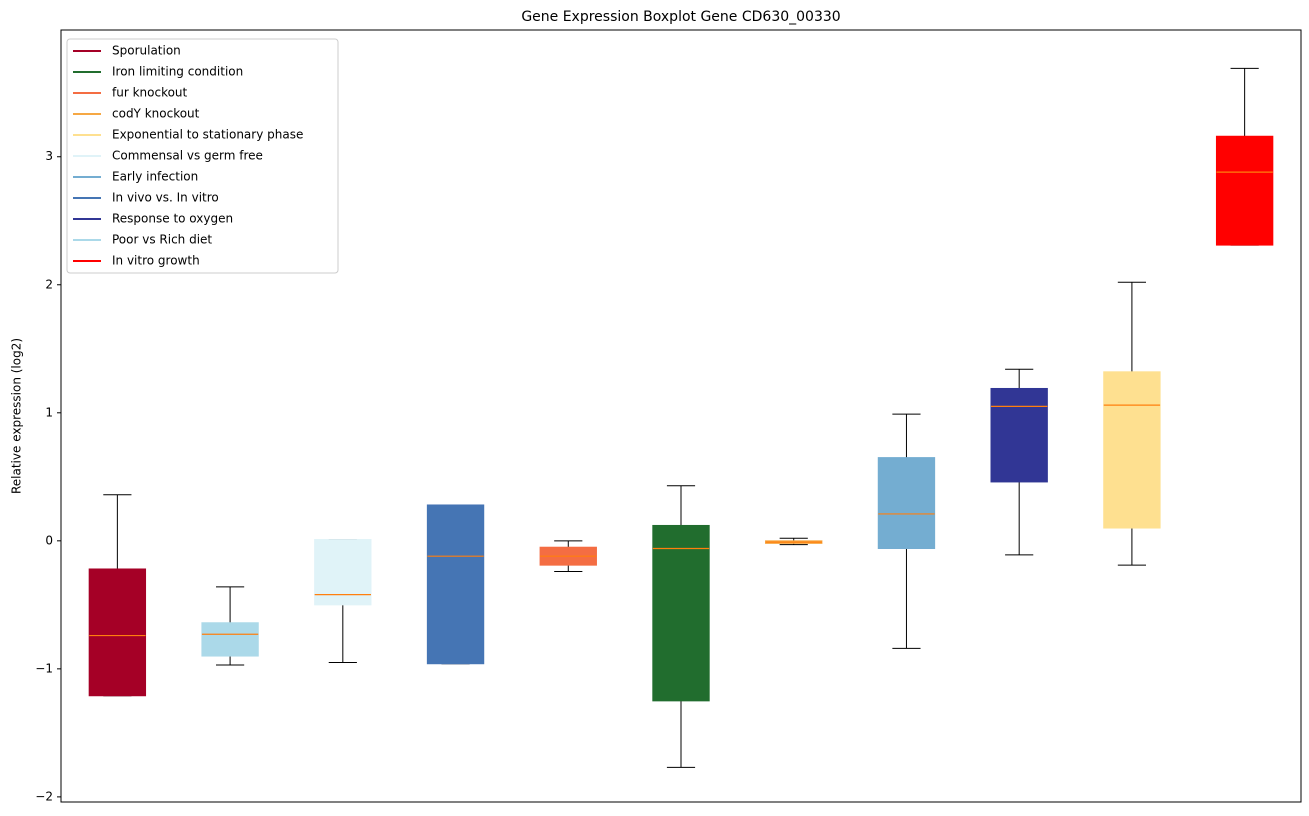 Image resolution: width=1309 pixels, height=816 pixels. I want to click on chart-title: Gene Expression Boxplot Gene CD630_00330, so click(680, 17).